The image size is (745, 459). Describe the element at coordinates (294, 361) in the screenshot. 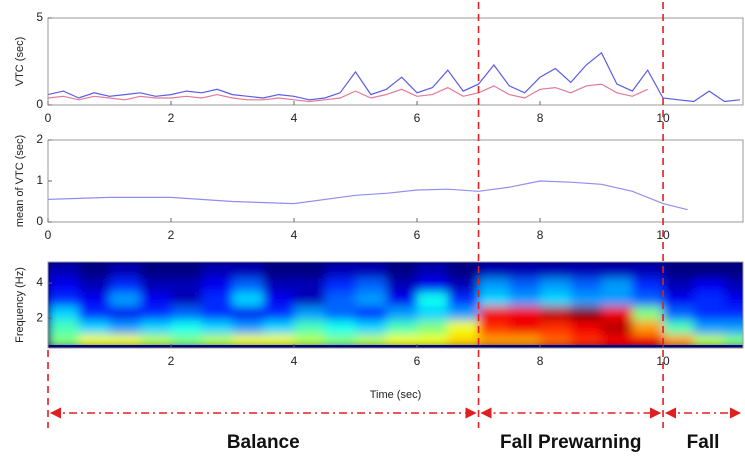

I see `x-tick-label: 4` at that location.